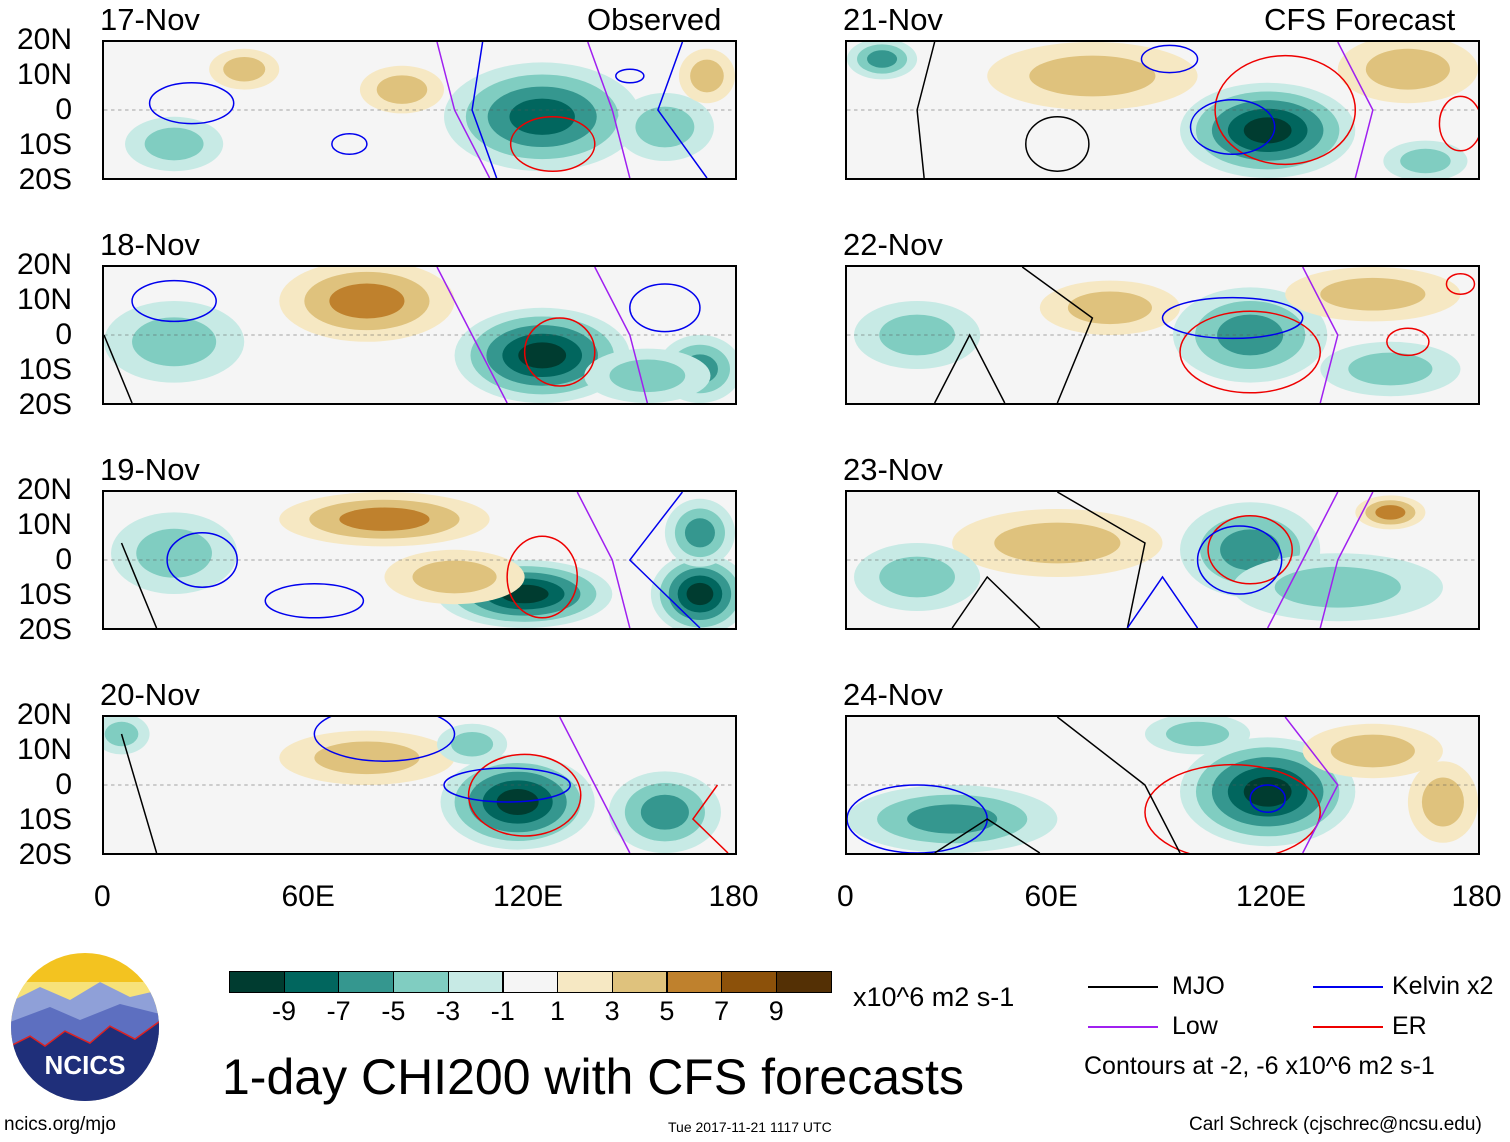  I want to click on contour-note: Contours at -2, -6 x10^6 m2 s-1, so click(1259, 1066).